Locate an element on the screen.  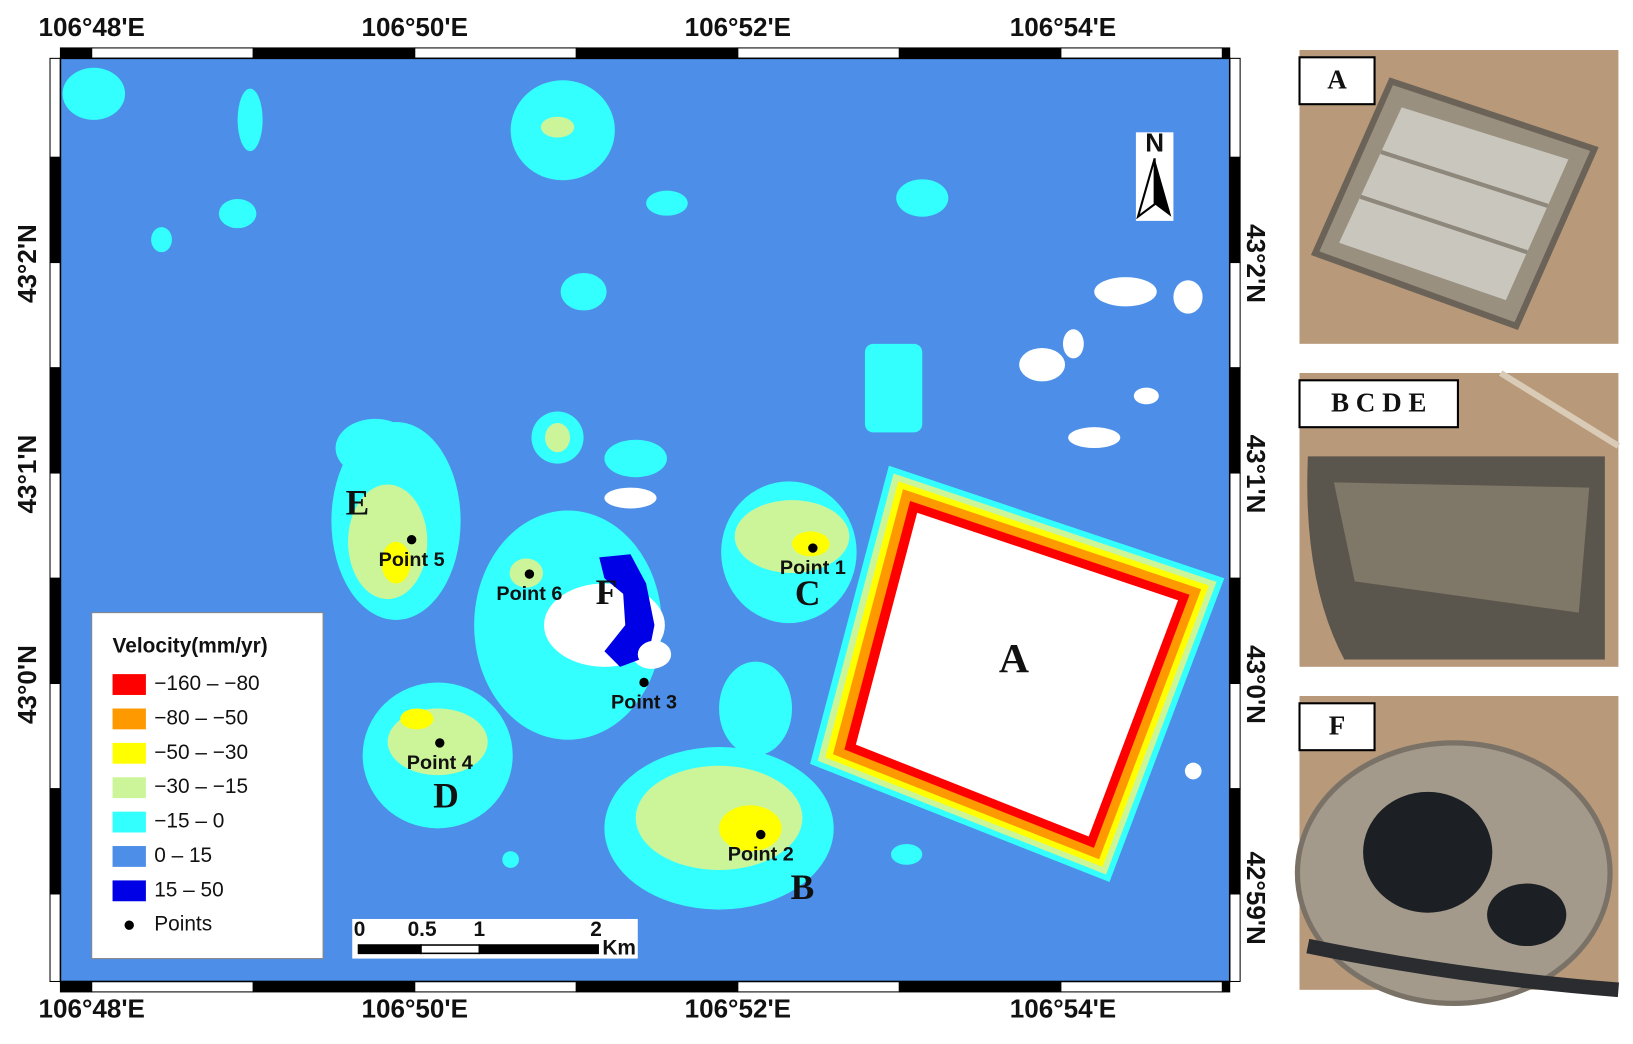
panel-label: B C D E is located at coordinates (1379, 403).